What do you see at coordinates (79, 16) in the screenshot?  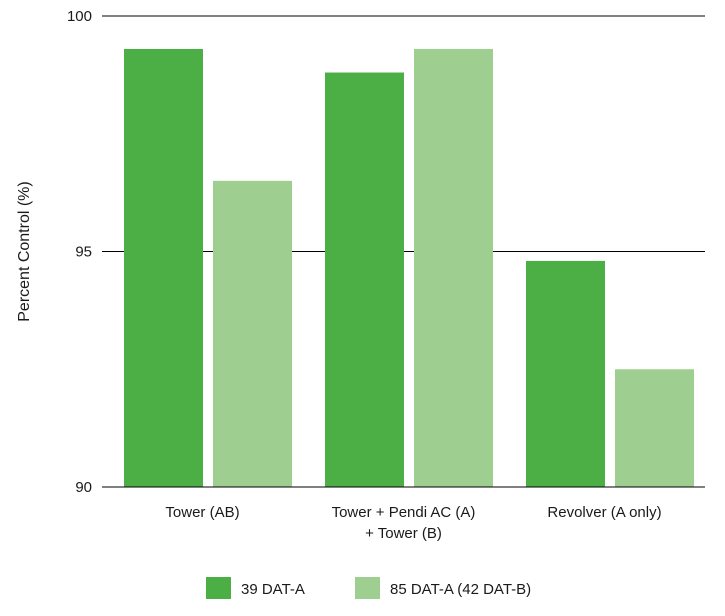 I see `y-tick-label: 100` at bounding box center [79, 16].